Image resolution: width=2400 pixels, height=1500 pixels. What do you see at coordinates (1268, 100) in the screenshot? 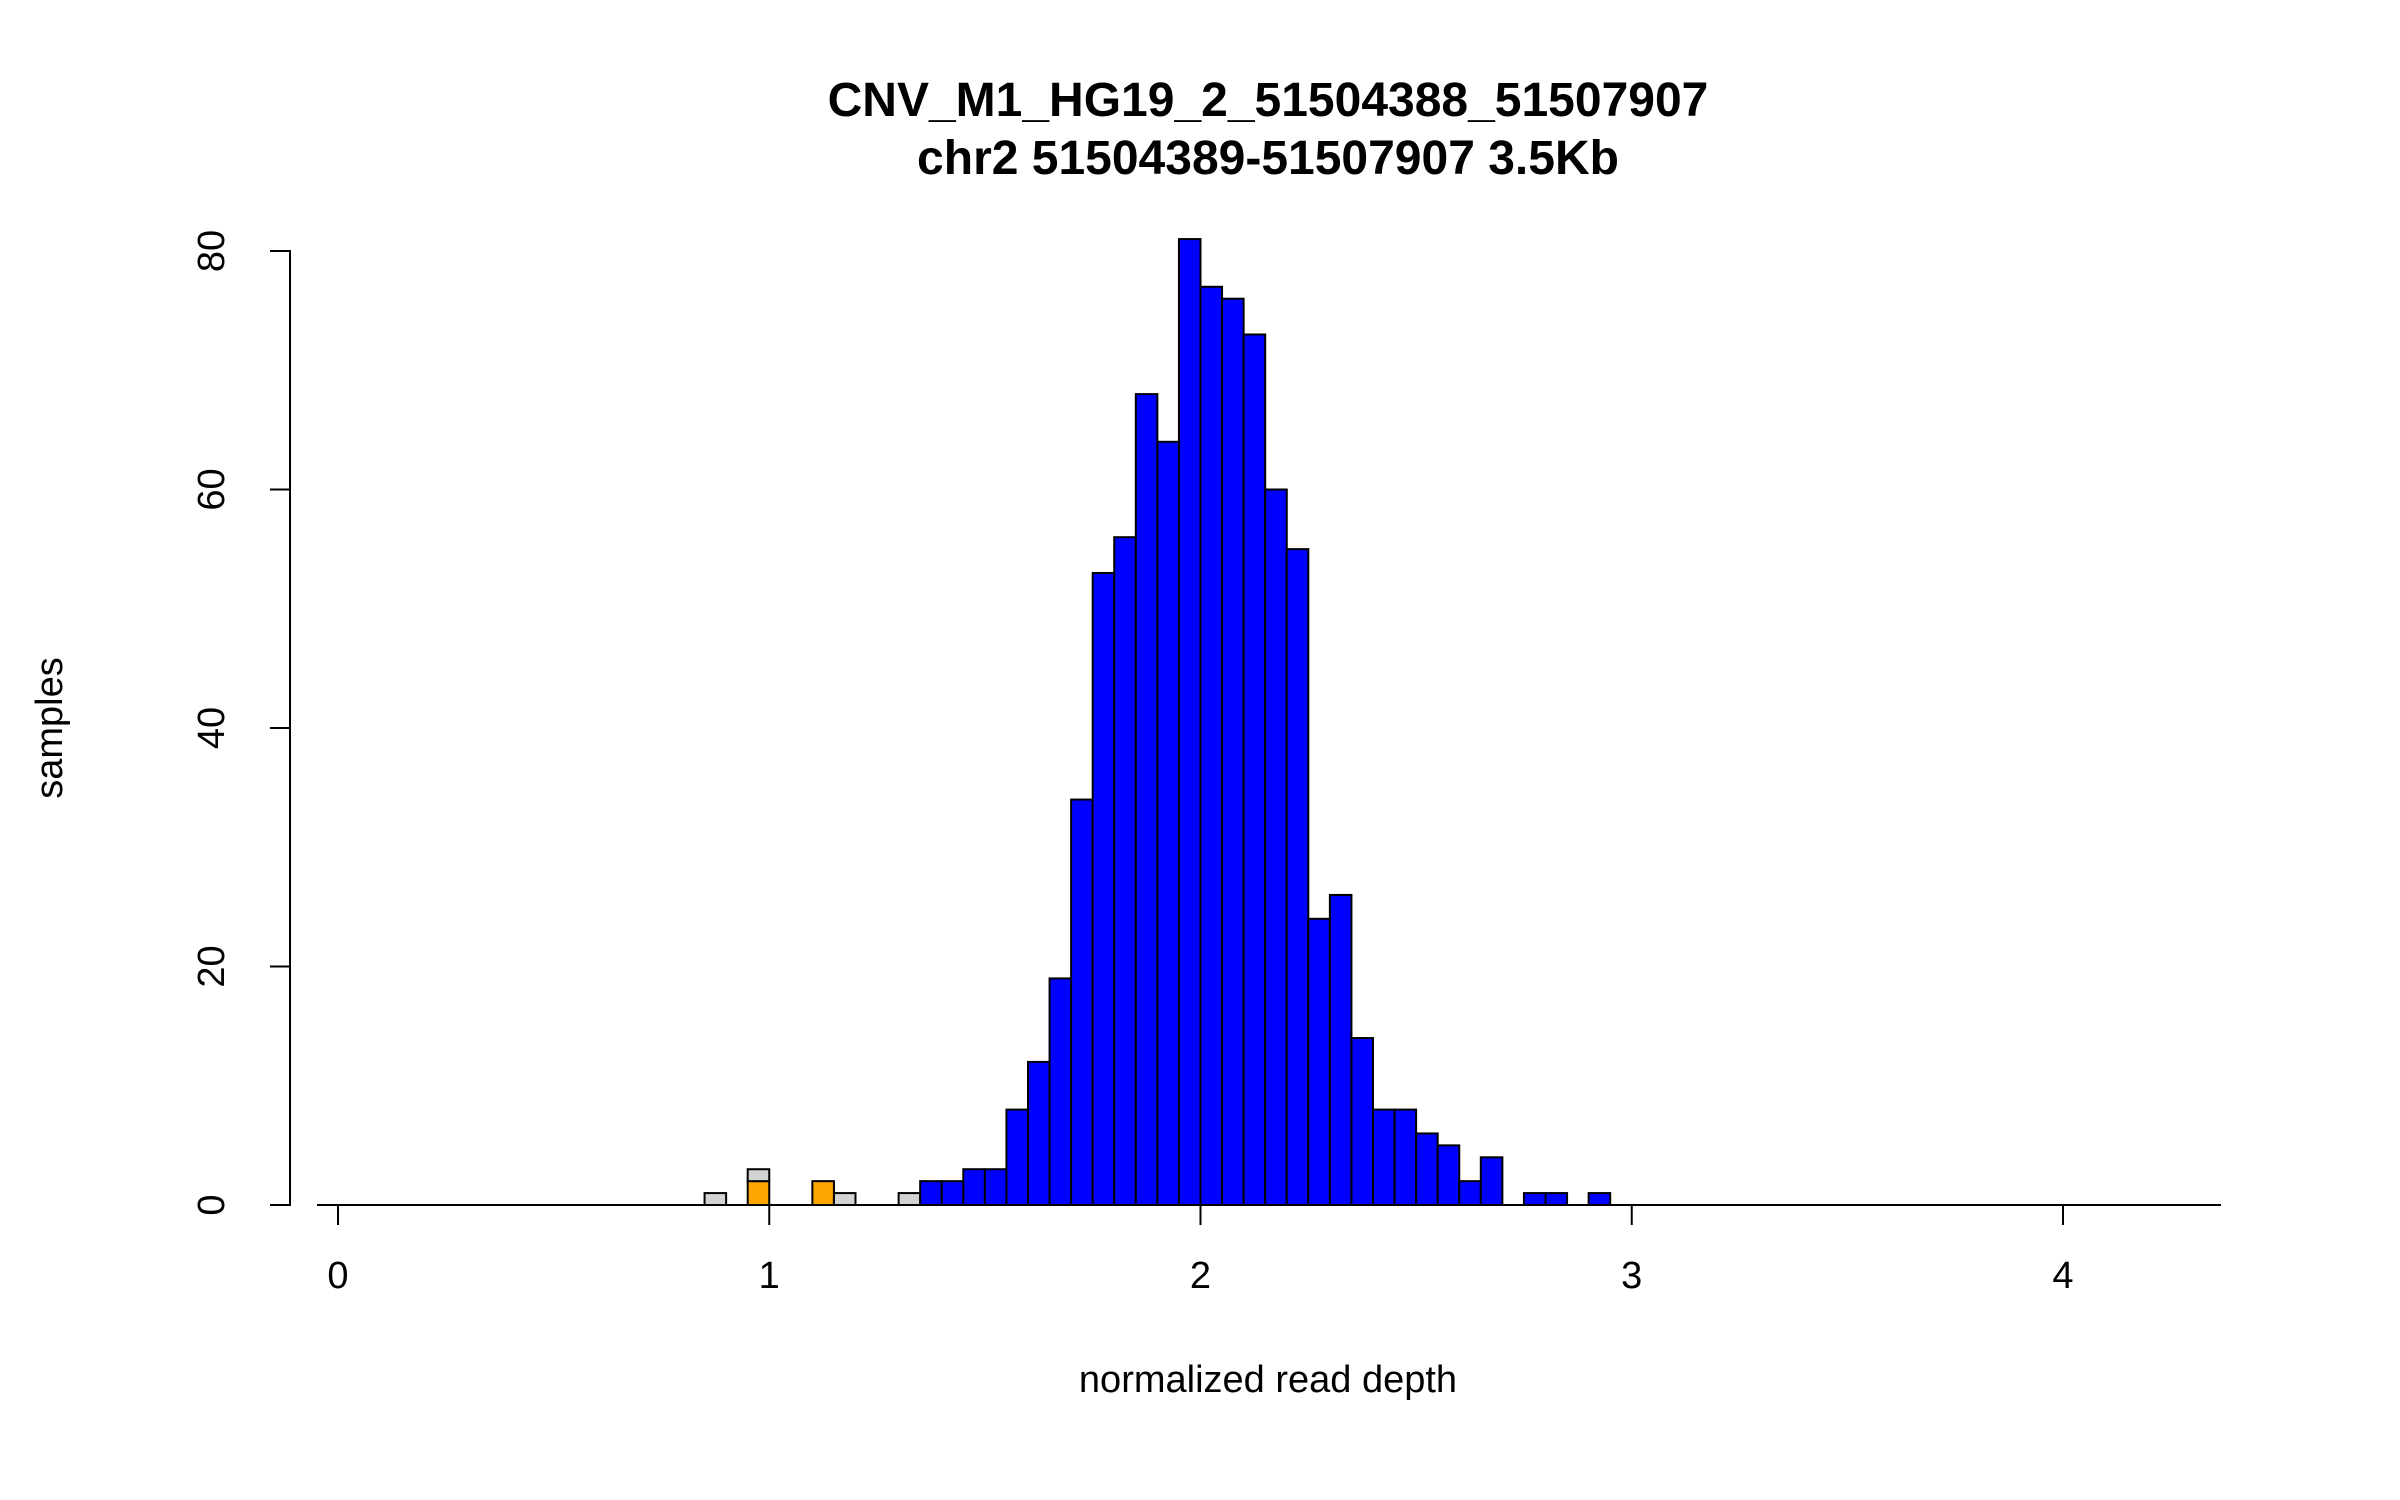
I see `chart-title: CNV_M1_HG19_2_51504388_51507907` at bounding box center [1268, 100].